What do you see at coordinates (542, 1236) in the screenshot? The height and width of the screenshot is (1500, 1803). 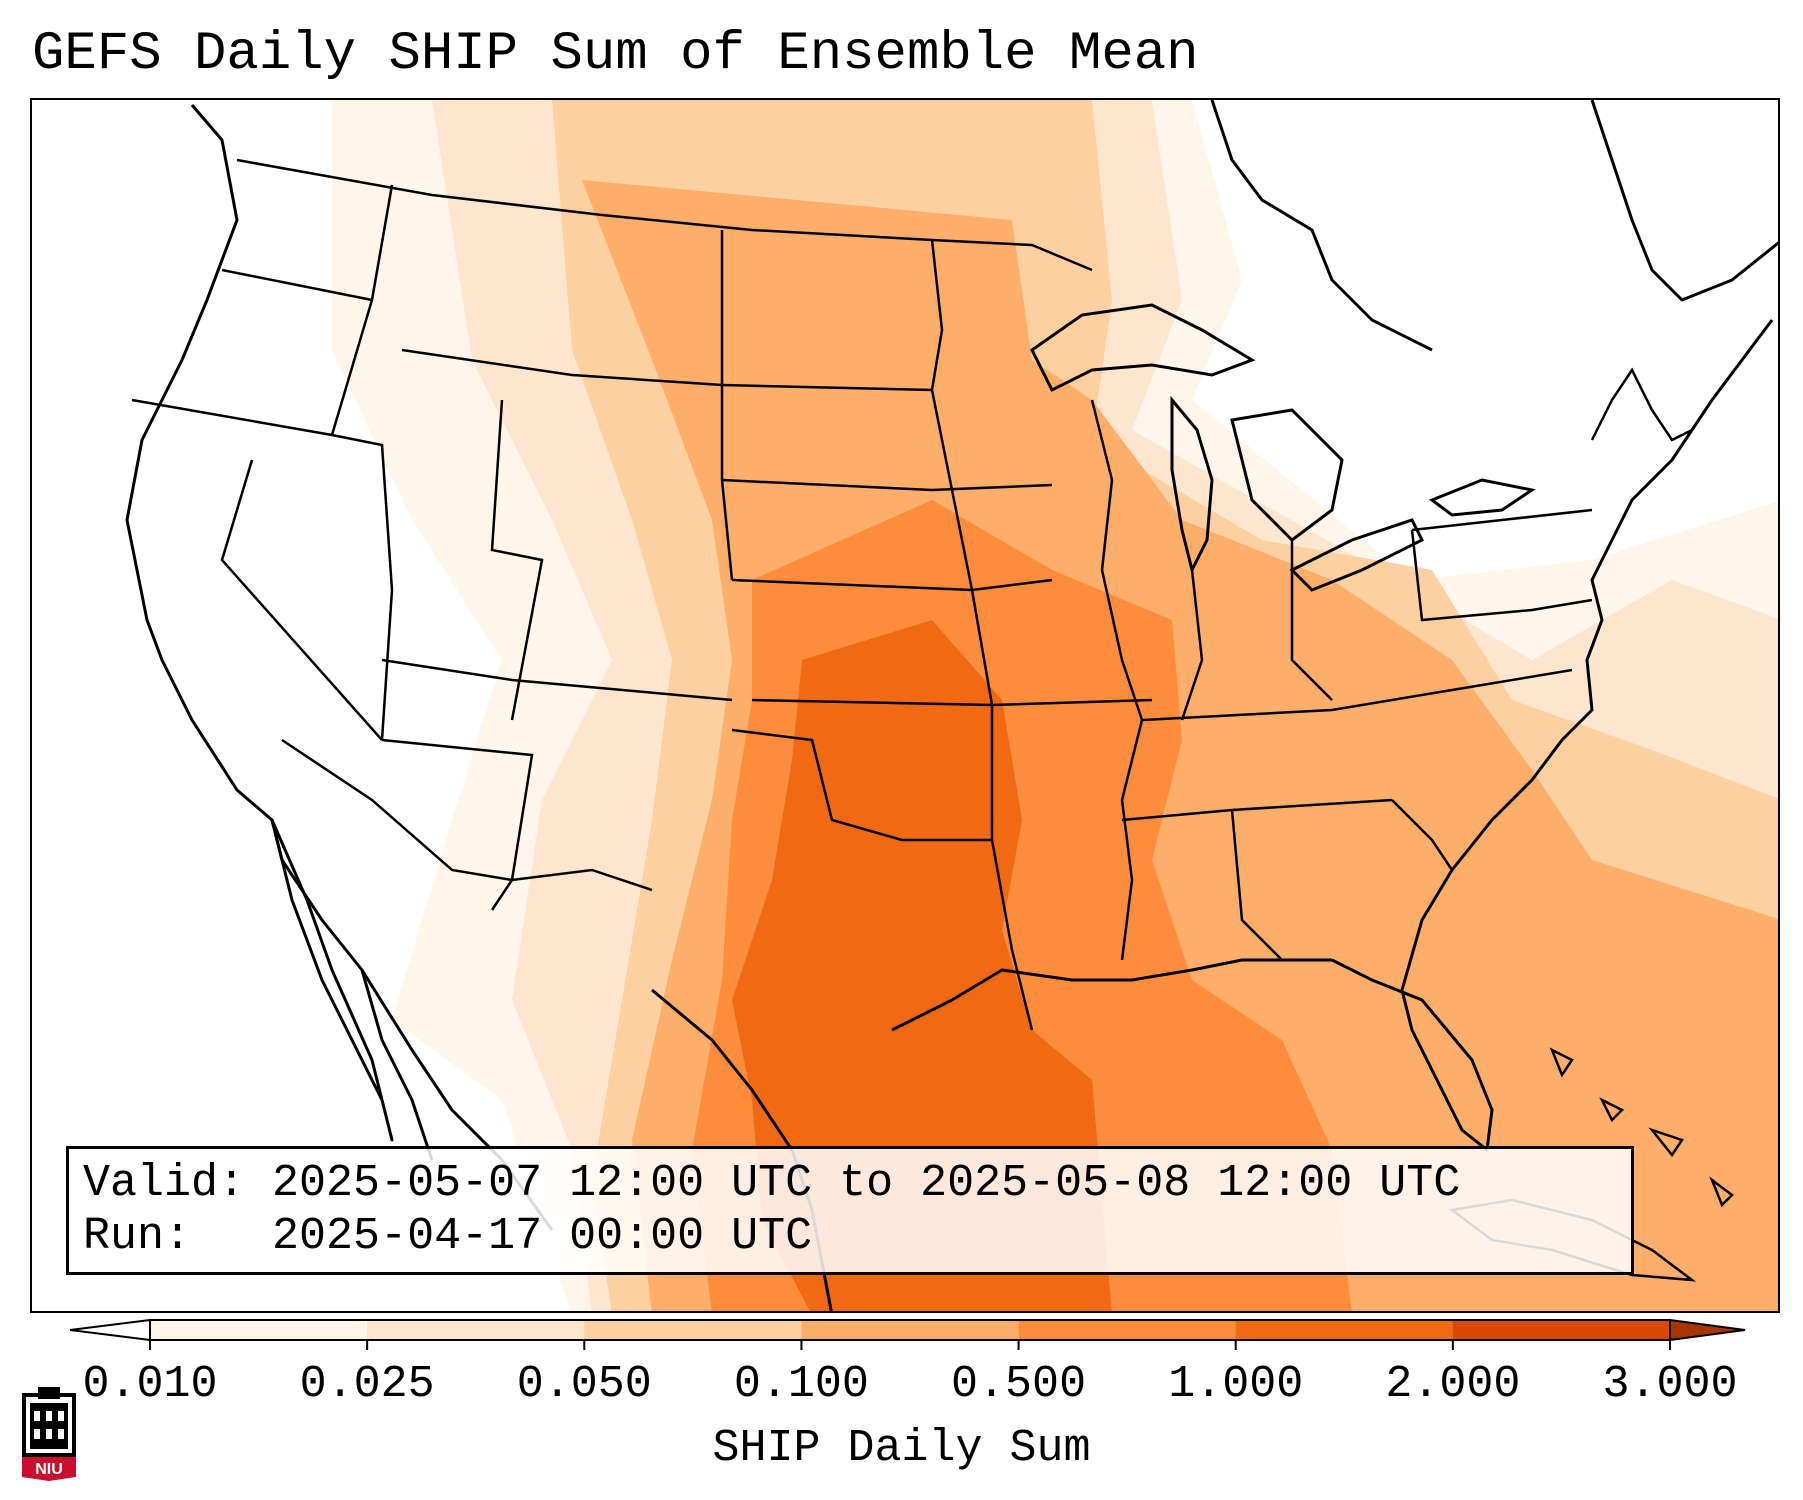 I see `run-value: 2025-04-17 00:00 UTC` at bounding box center [542, 1236].